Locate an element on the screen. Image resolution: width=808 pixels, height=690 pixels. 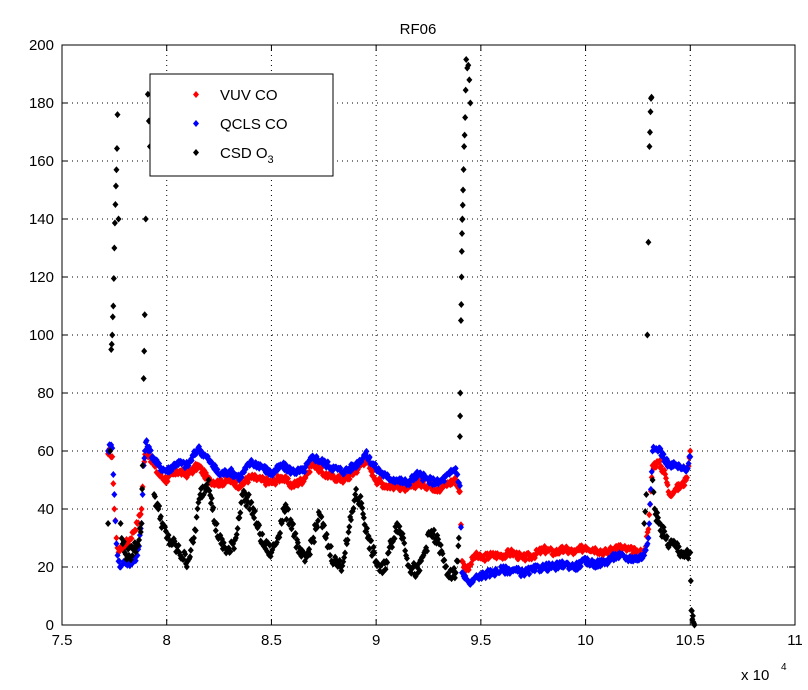
y-tick-label: 60 is located at coordinates (45, 451).